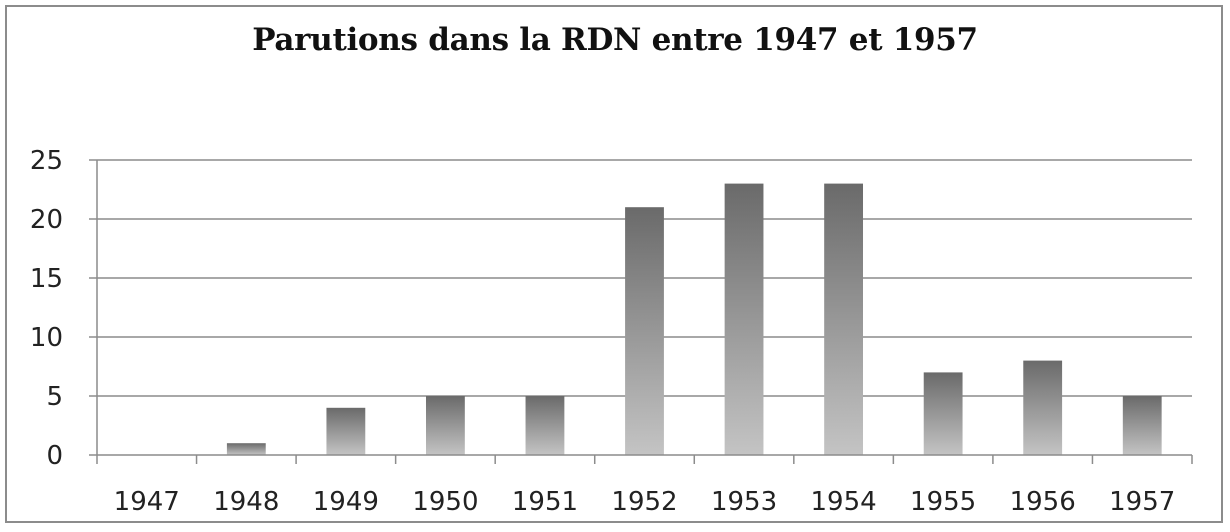 This screenshot has width=1230, height=532. Describe the element at coordinates (943, 502) in the screenshot. I see `x-tick-label-1955: 1955` at that location.